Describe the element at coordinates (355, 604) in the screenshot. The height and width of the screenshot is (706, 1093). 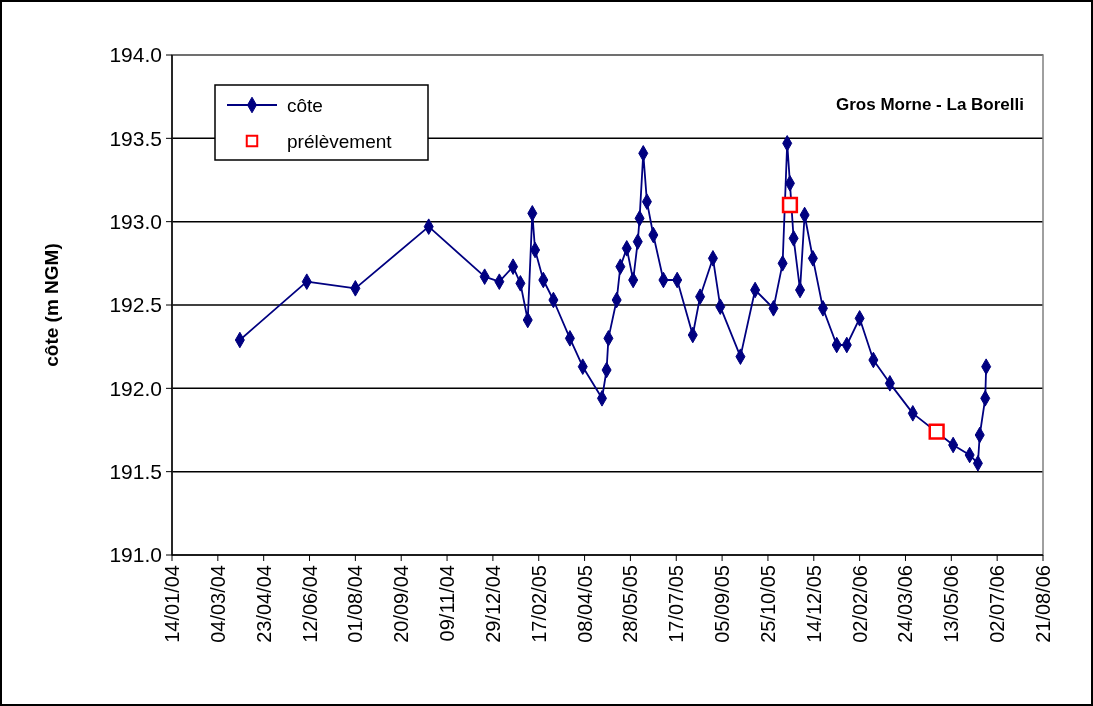
I see `x-tick-label: 01/08/04` at that location.